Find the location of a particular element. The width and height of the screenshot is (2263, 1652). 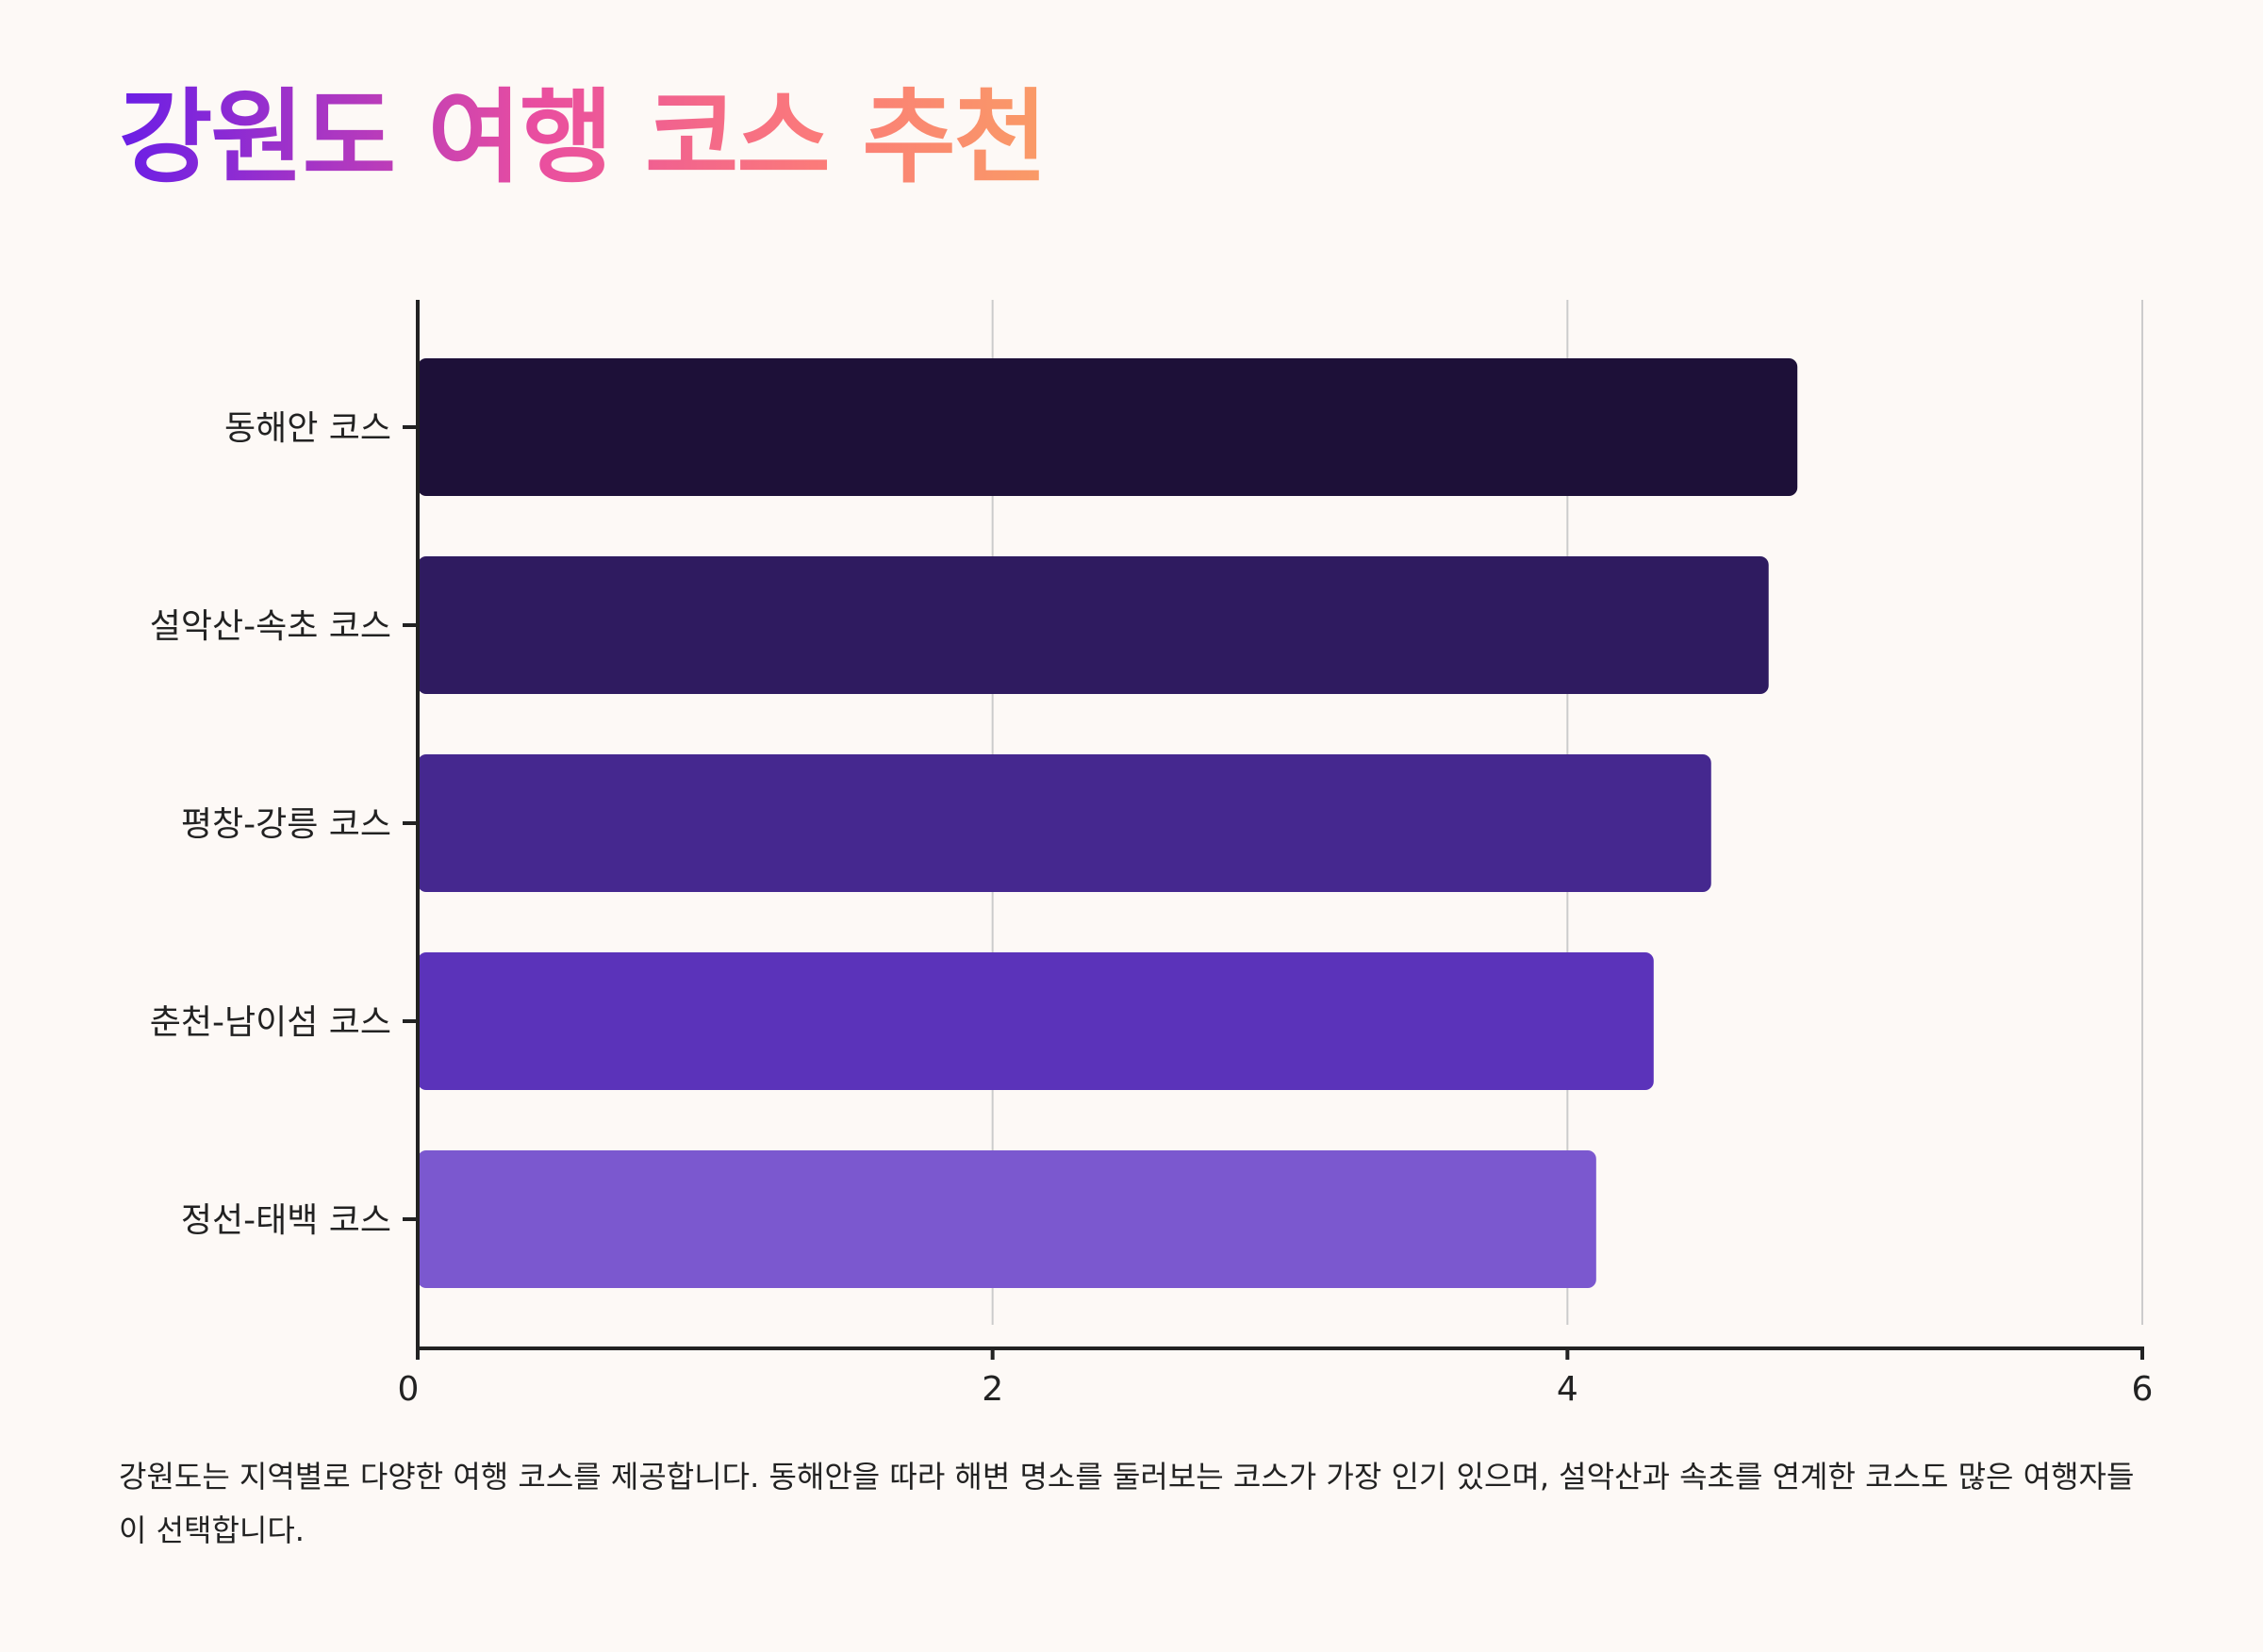

x-tick-label: 2 is located at coordinates (992, 1389).